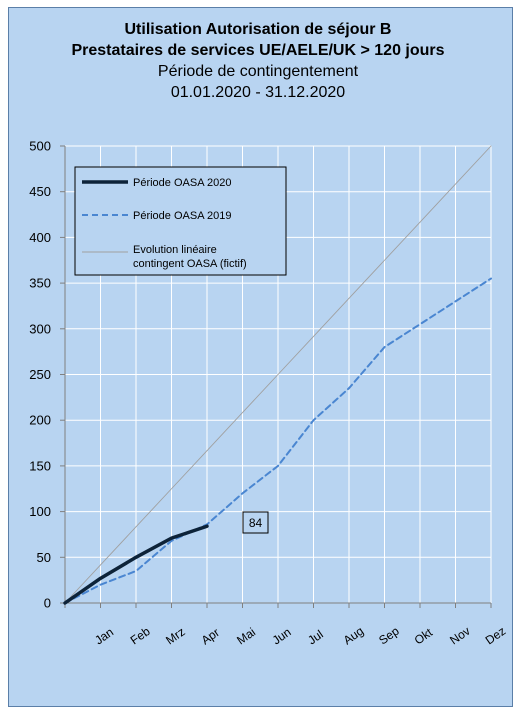 The height and width of the screenshot is (711, 516). Describe the element at coordinates (40, 511) in the screenshot. I see `ytick-label: 100` at that location.